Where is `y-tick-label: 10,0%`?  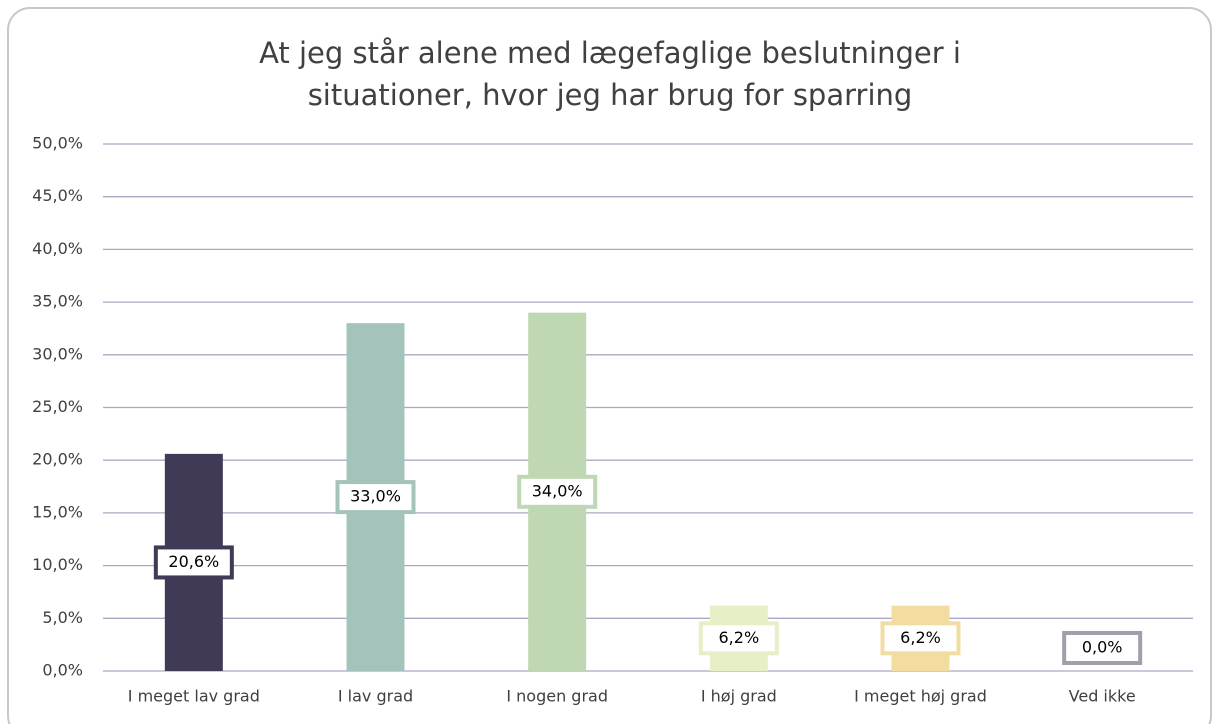 y-tick-label: 10,0% is located at coordinates (57, 564).